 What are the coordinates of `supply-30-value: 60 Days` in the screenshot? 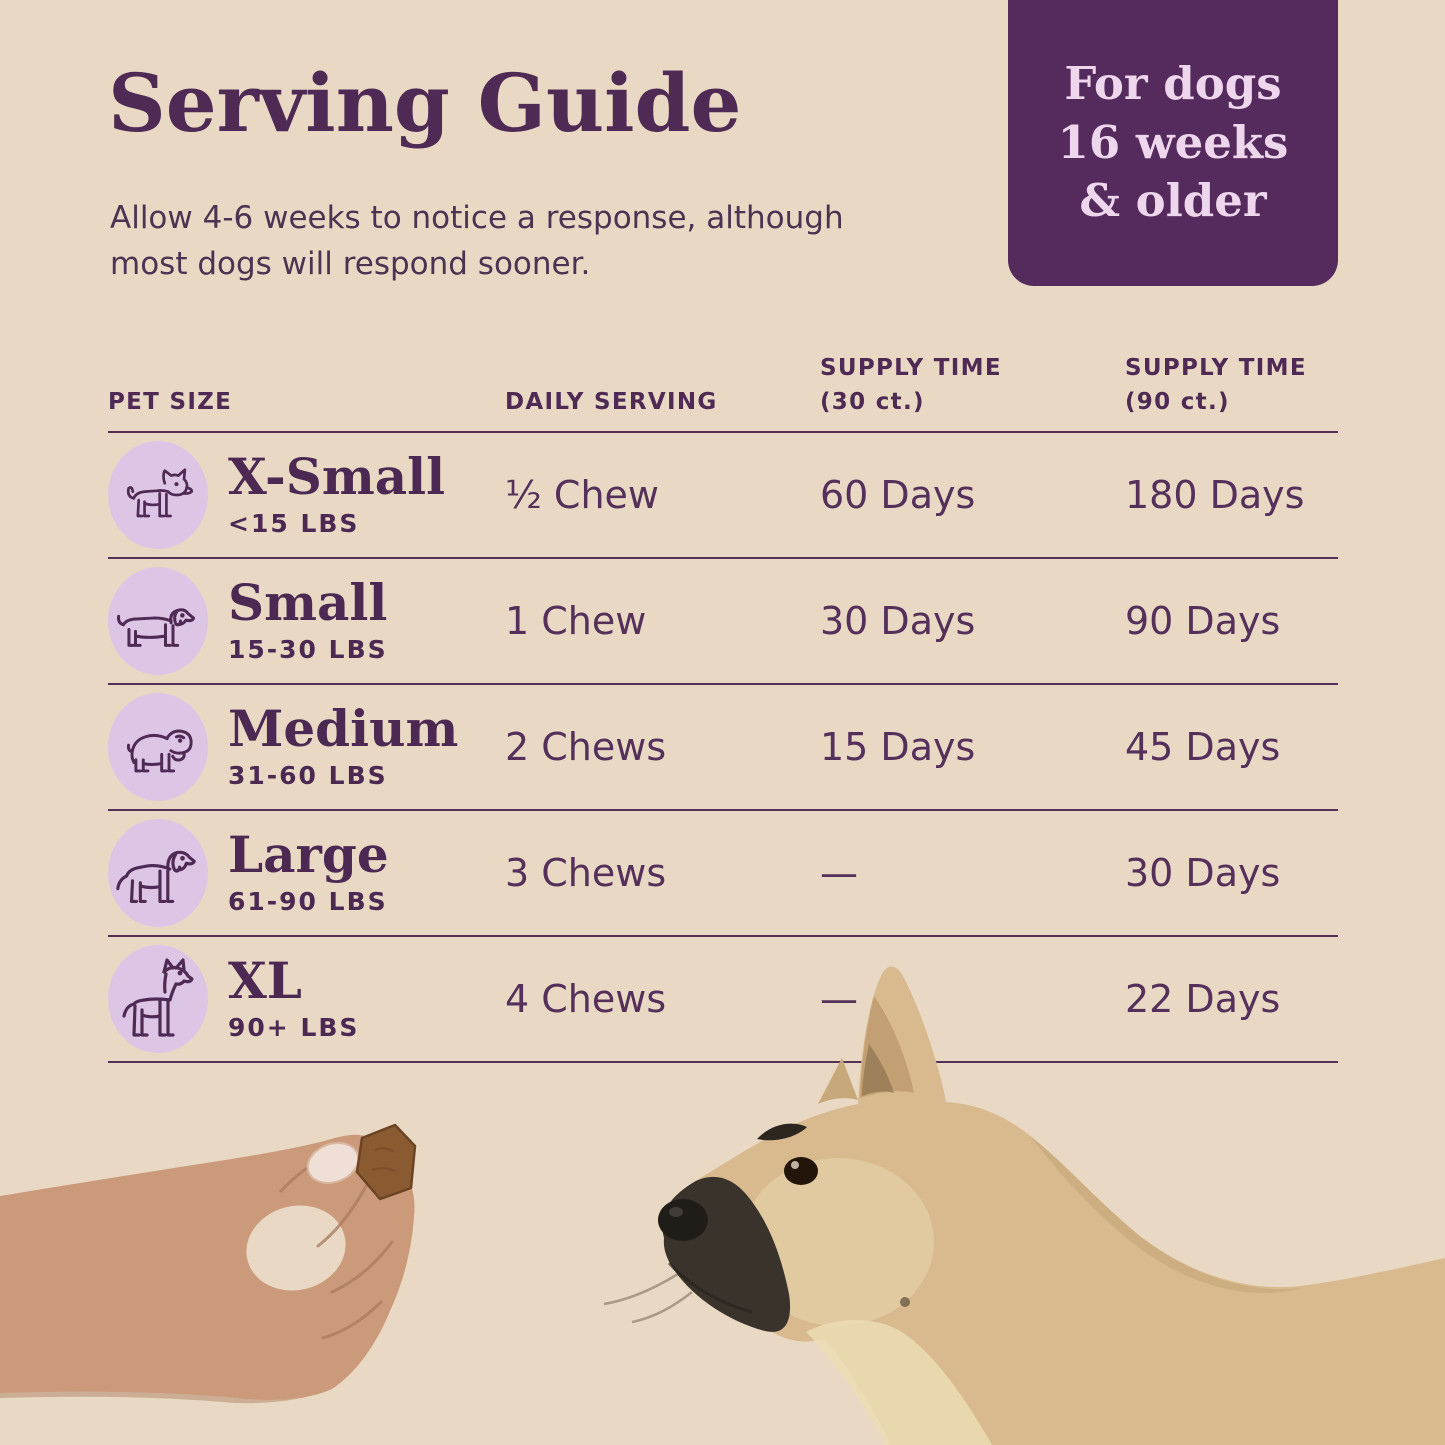 It's located at (898, 495).